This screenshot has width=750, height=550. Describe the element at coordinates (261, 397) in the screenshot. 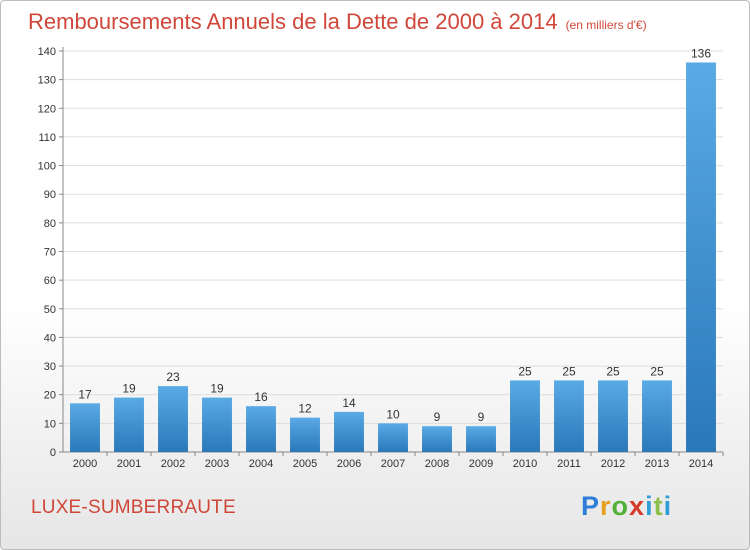

I see `bar-value-label: 16` at that location.